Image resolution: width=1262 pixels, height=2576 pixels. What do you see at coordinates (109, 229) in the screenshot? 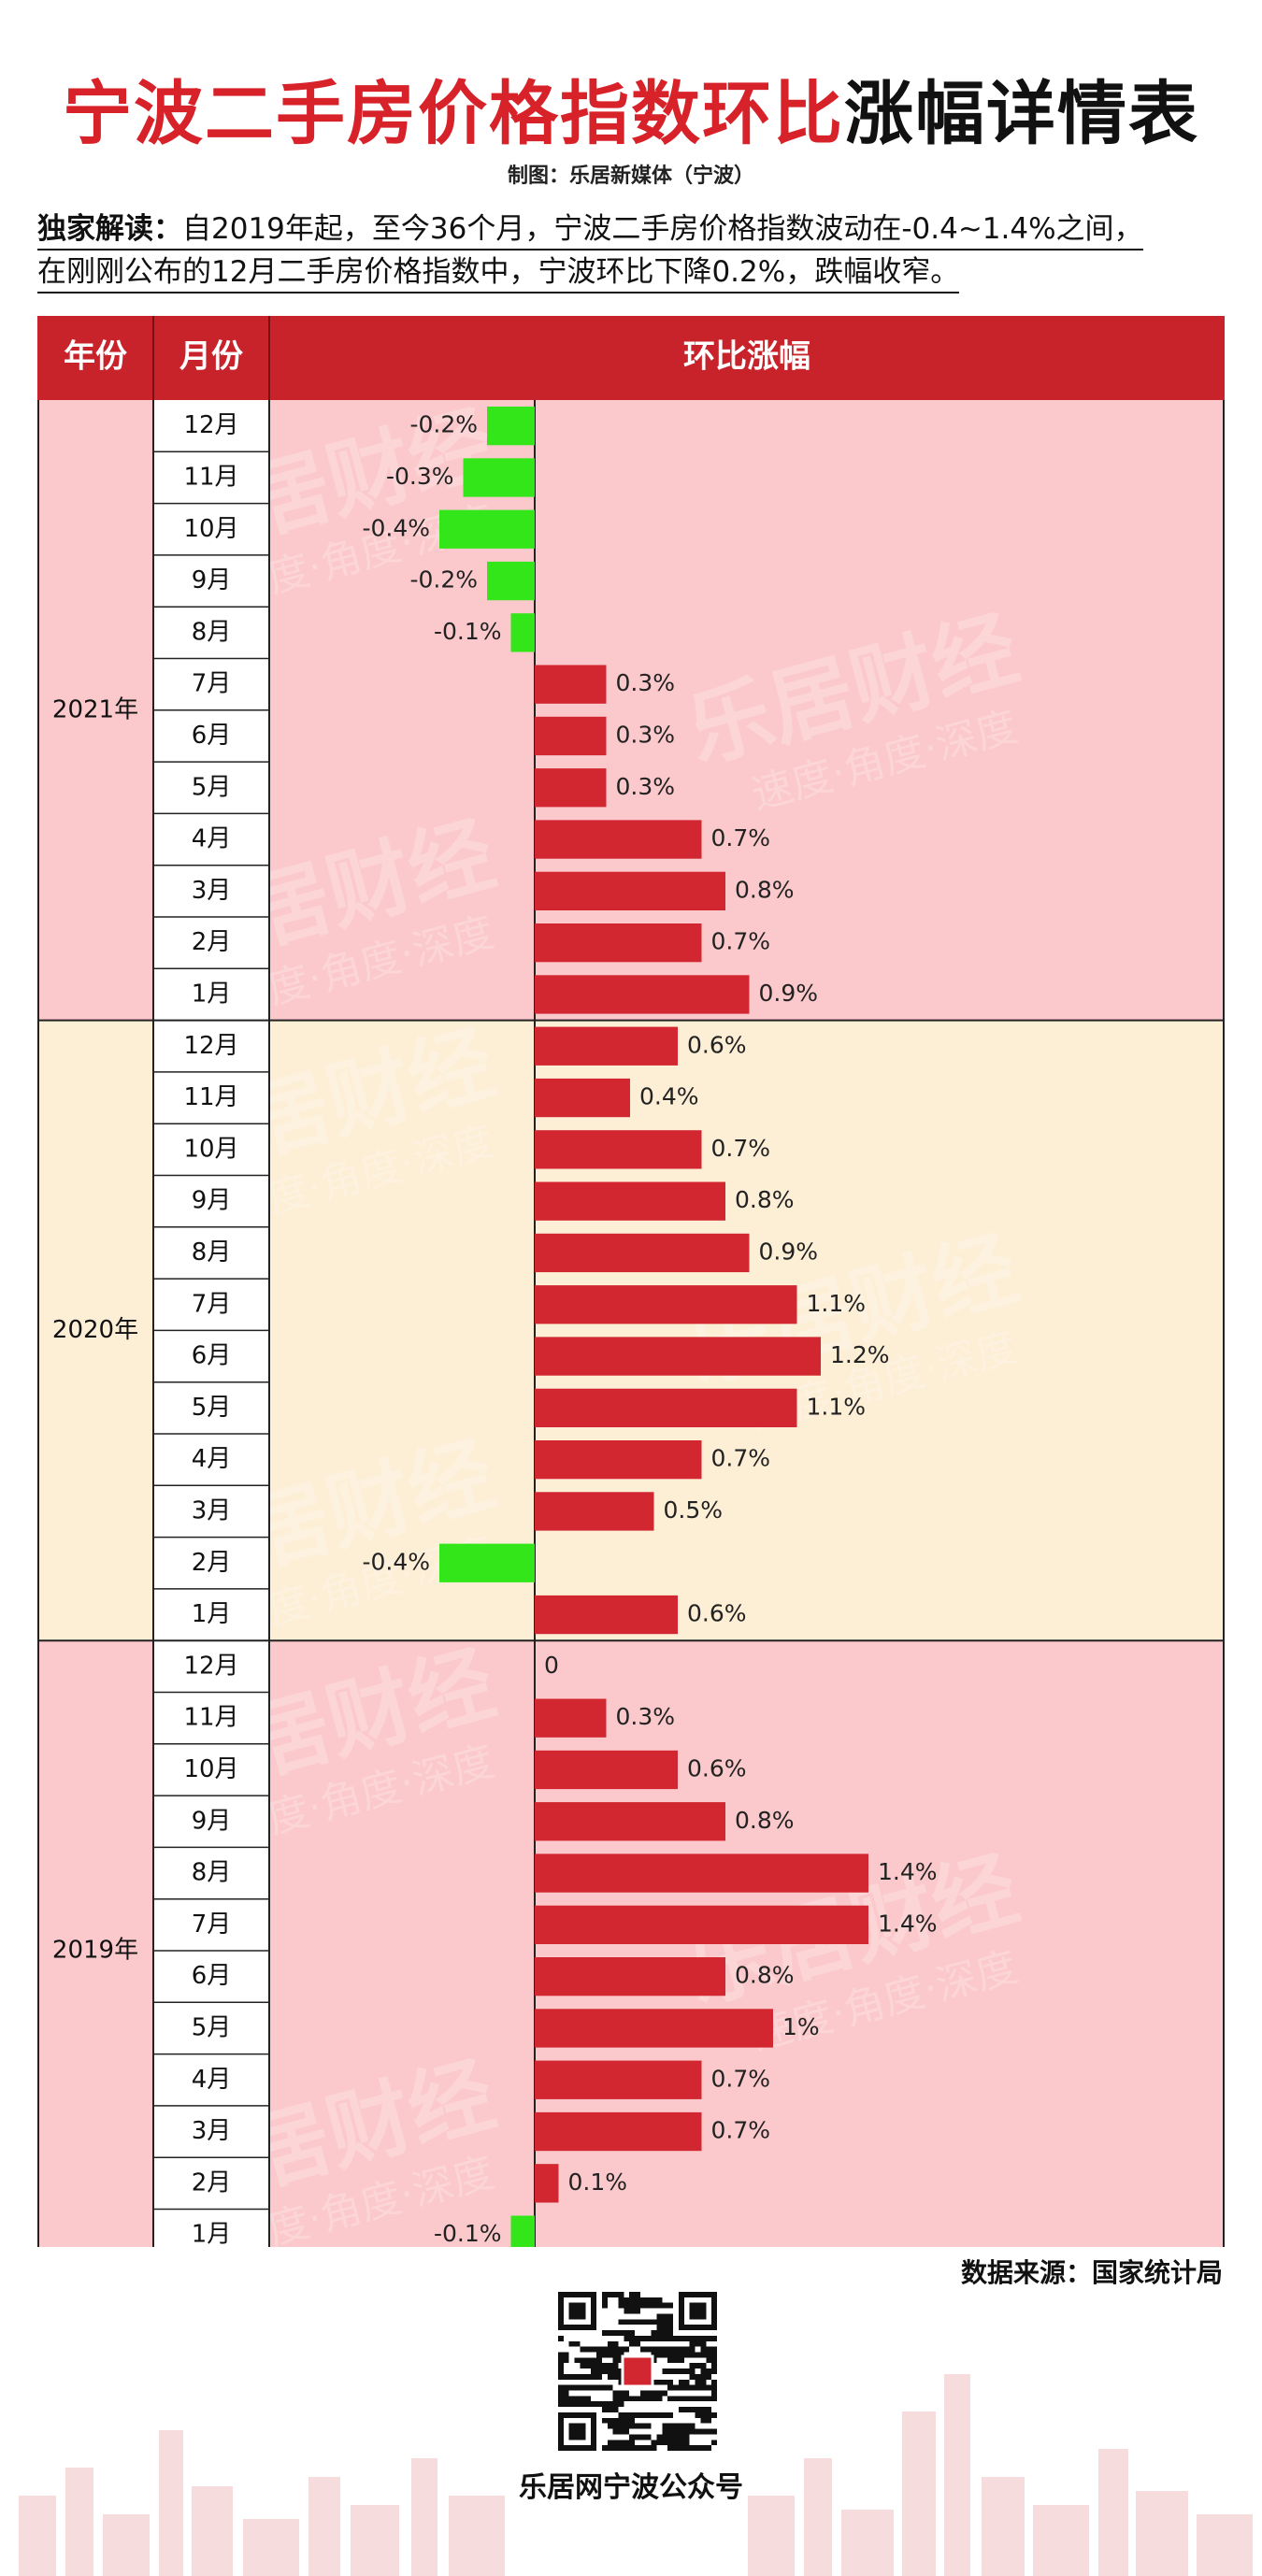
I see `intro-label: 独家解读：` at bounding box center [109, 229].